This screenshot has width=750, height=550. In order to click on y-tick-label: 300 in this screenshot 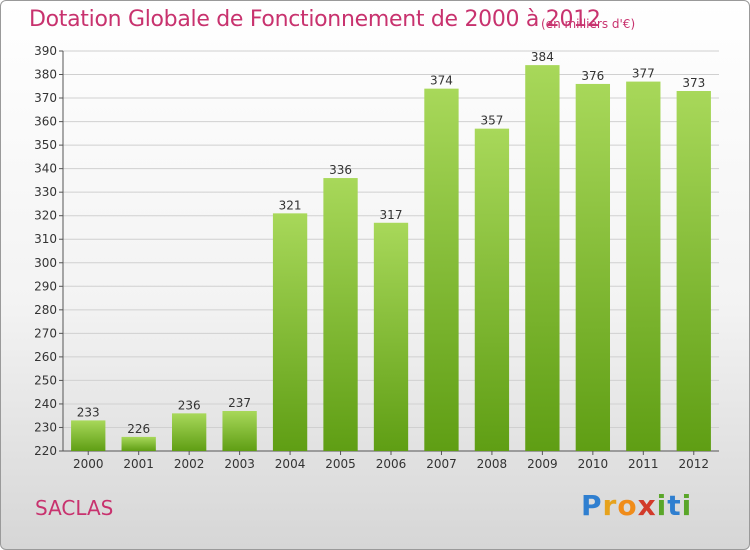, I will do `click(45, 263)`.